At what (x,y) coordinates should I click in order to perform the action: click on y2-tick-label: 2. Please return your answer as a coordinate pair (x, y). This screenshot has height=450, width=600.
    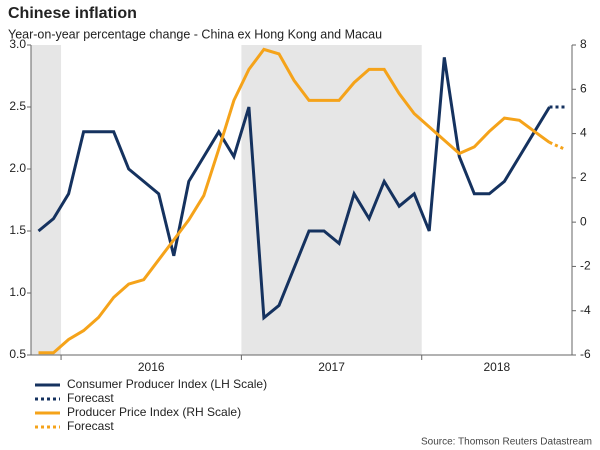
    Looking at the image, I should click on (583, 177).